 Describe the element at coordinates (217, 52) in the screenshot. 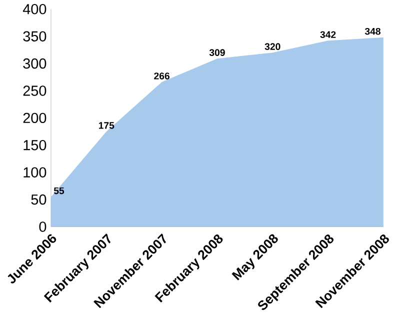

I see `data-label: 309` at that location.